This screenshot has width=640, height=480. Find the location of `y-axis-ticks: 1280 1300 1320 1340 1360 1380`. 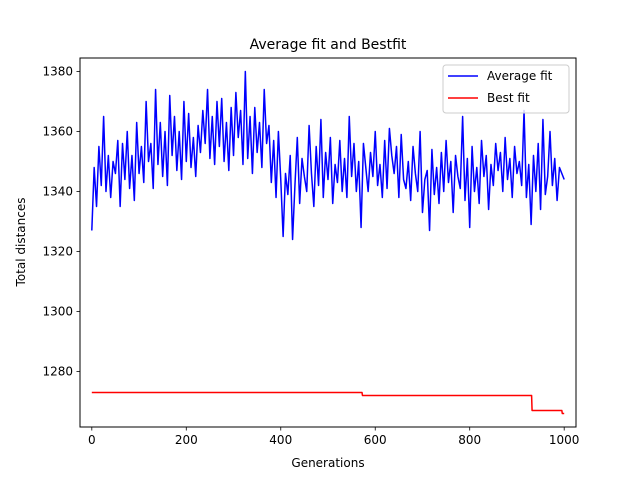

y-axis-ticks: 1280 1300 1320 1340 1360 1380 is located at coordinates (61, 222).